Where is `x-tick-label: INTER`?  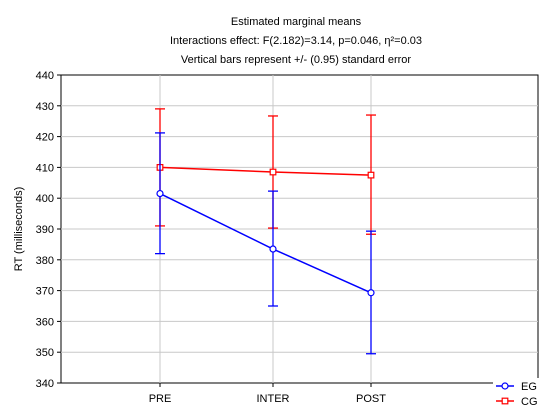
x-tick-label: INTER is located at coordinates (273, 399).